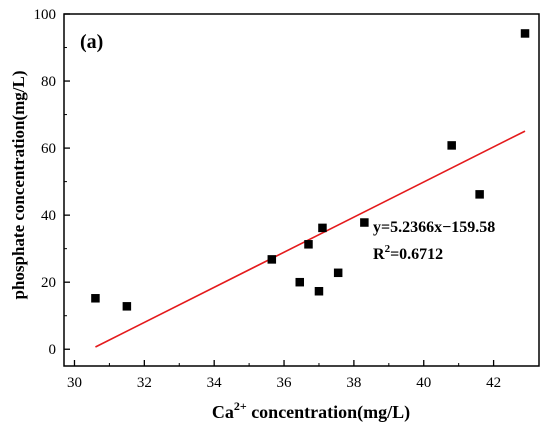 Image resolution: width=550 pixels, height=432 pixels. I want to click on x-tick-label: 38, so click(353, 383).